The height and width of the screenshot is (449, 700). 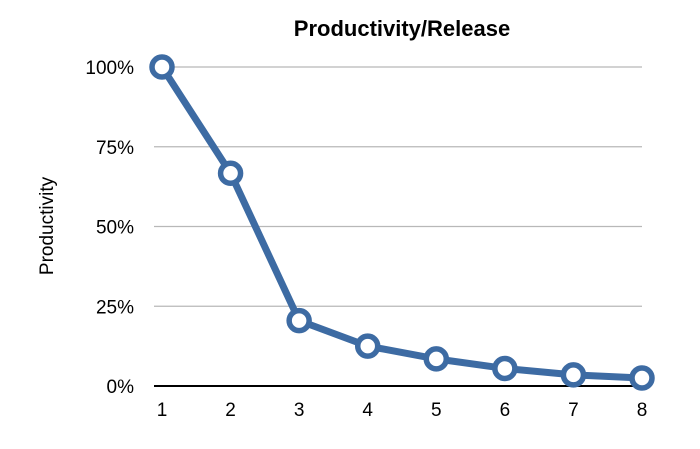 I want to click on x-tick-label: 7, so click(x=573, y=410).